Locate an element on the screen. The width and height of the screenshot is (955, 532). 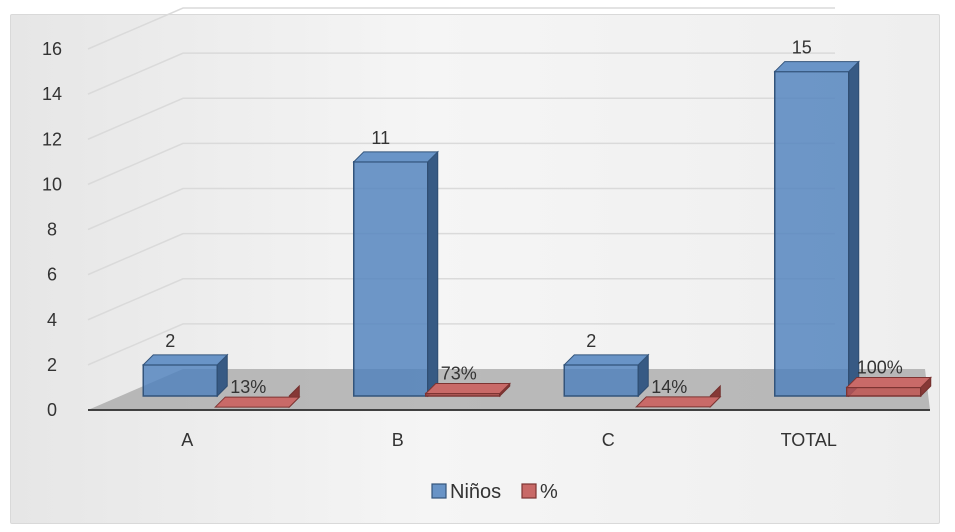
x-category-label: C is located at coordinates (608, 440).